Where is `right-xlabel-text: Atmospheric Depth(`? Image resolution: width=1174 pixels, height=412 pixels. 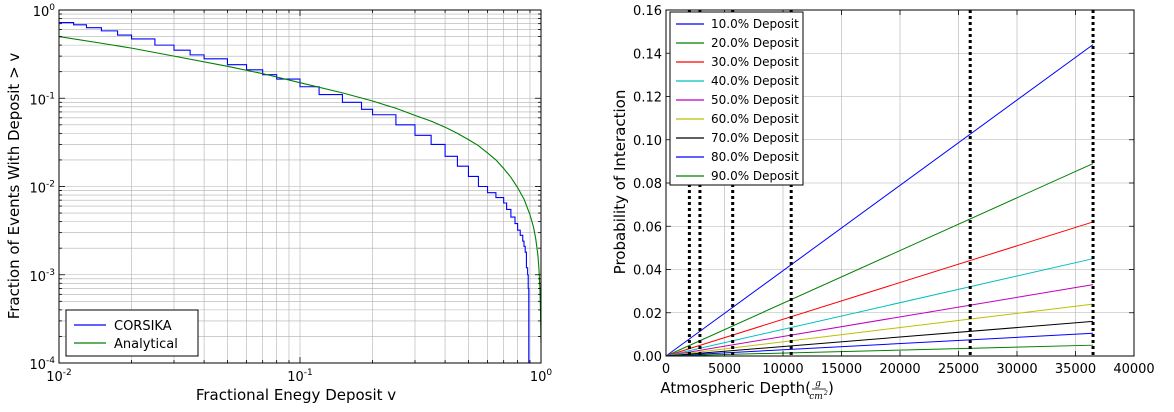
right-xlabel-text: Atmospheric Depth( is located at coordinates (735, 388).